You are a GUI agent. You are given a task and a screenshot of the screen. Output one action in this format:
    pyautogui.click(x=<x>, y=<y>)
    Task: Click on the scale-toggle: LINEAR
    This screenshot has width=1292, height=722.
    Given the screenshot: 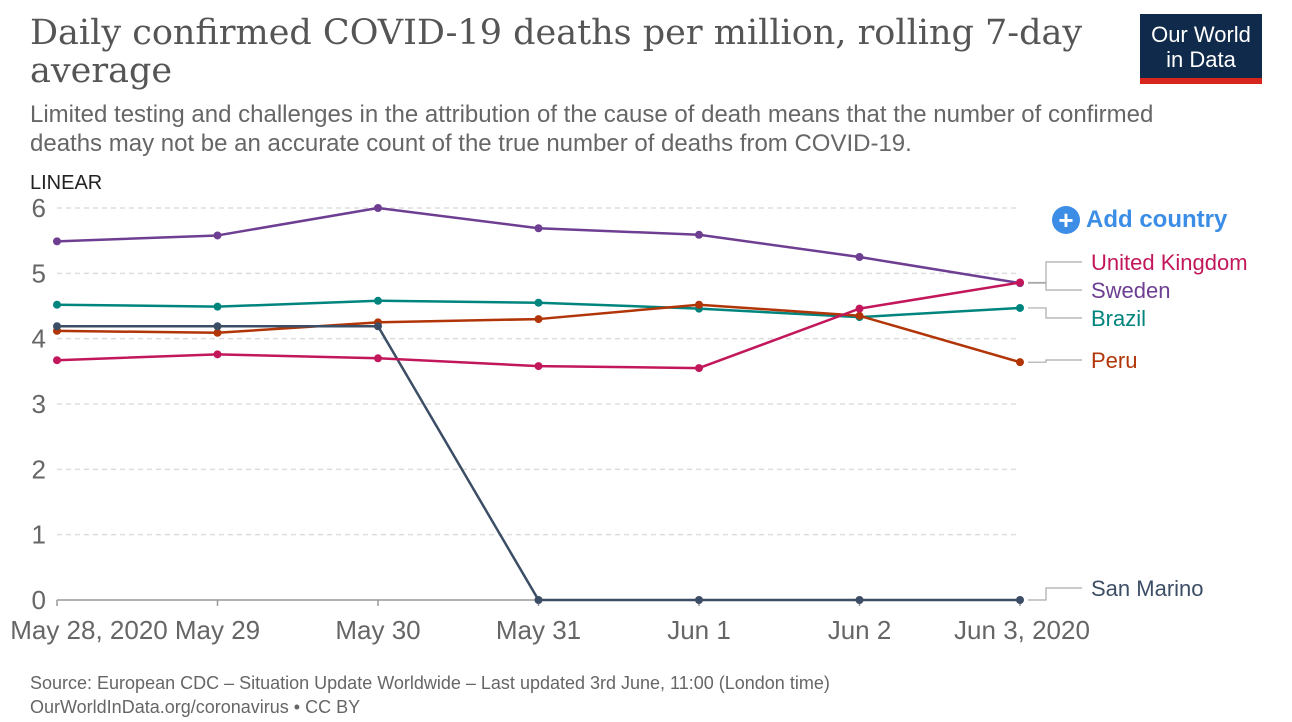 What is the action you would take?
    pyautogui.click(x=66, y=183)
    